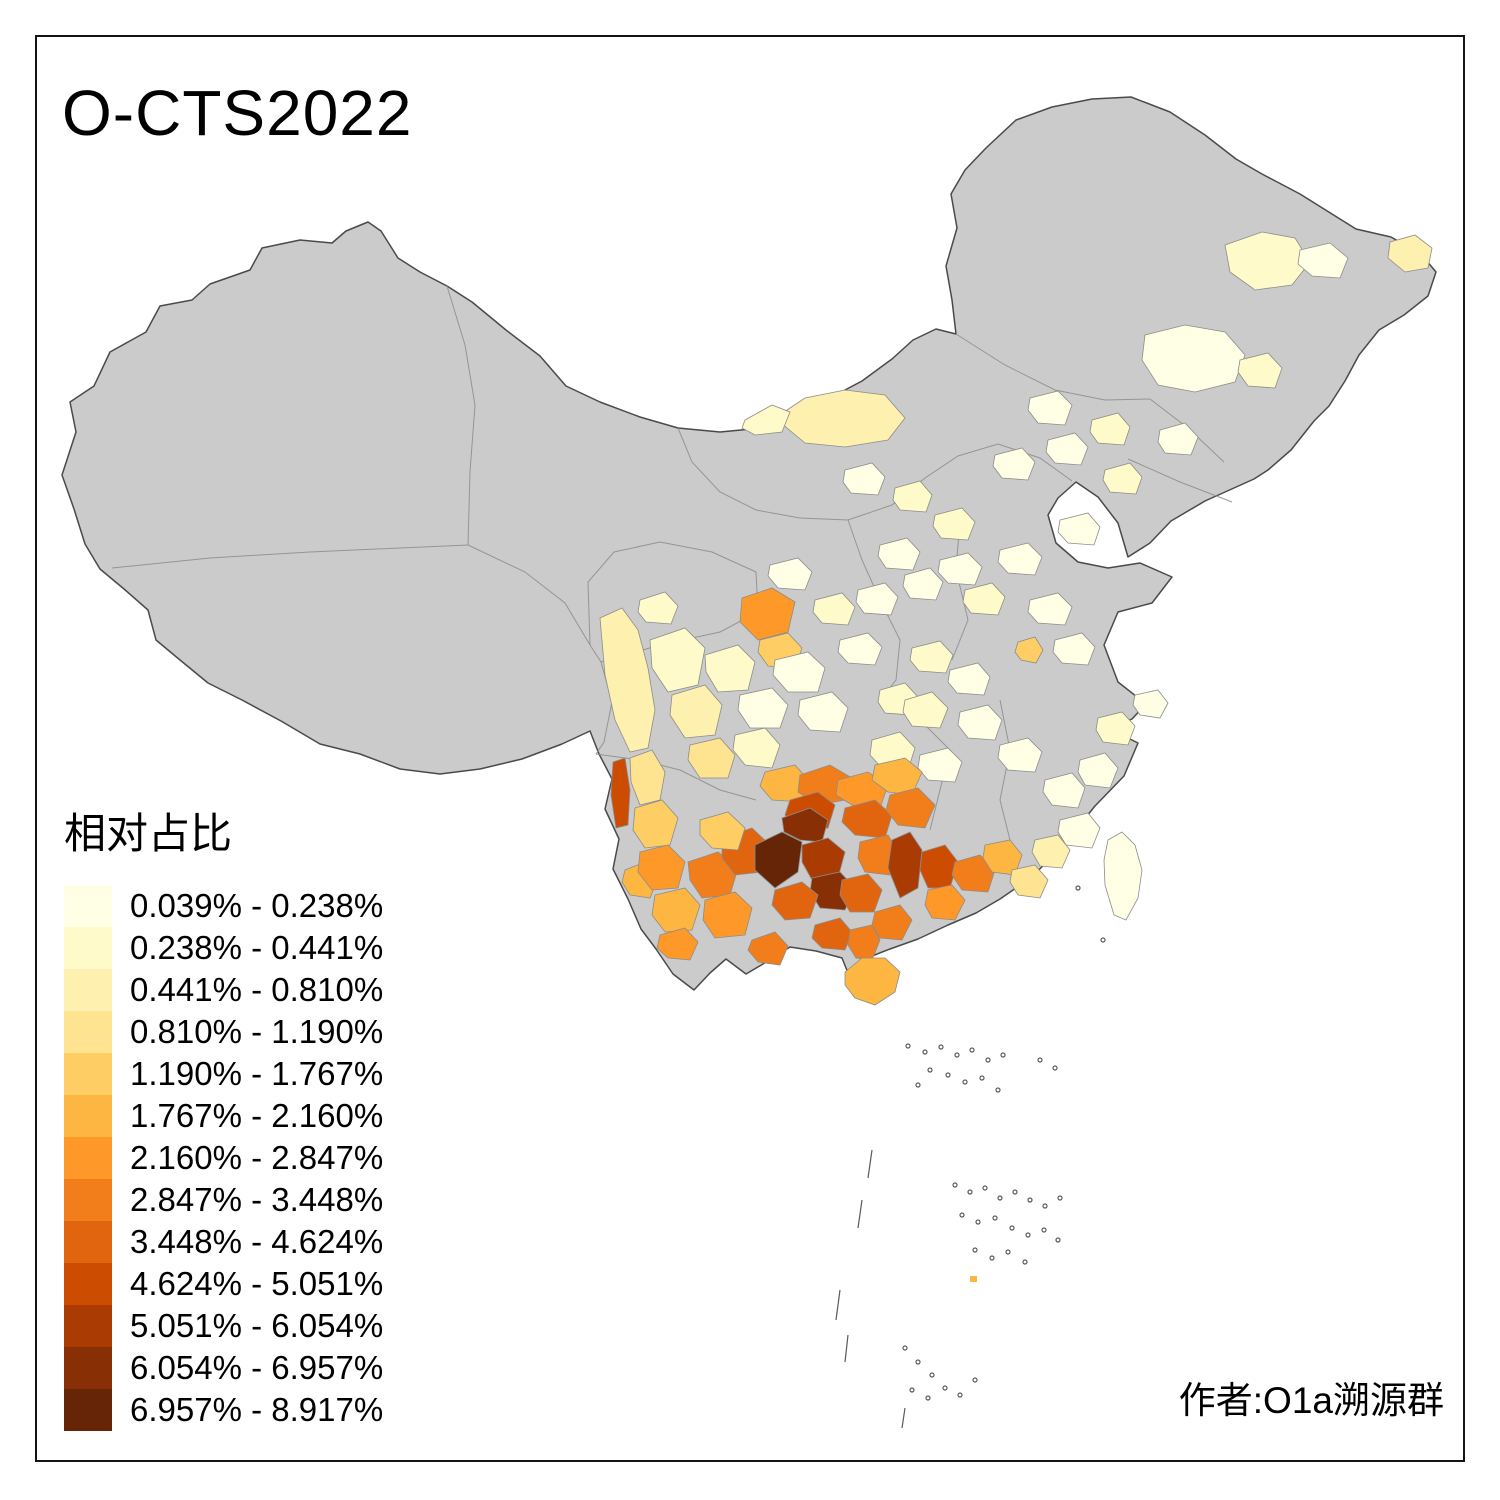 This screenshot has width=1500, height=1500. I want to click on south-china-sea-islands, so click(970, 1157).